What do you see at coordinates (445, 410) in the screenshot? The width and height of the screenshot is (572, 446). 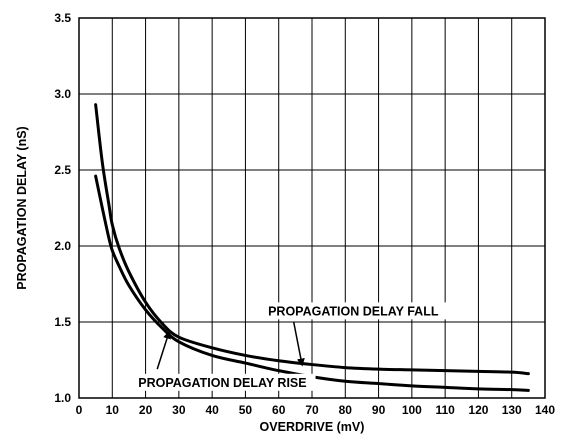 I see `x-tick-label: 110` at bounding box center [445, 410].